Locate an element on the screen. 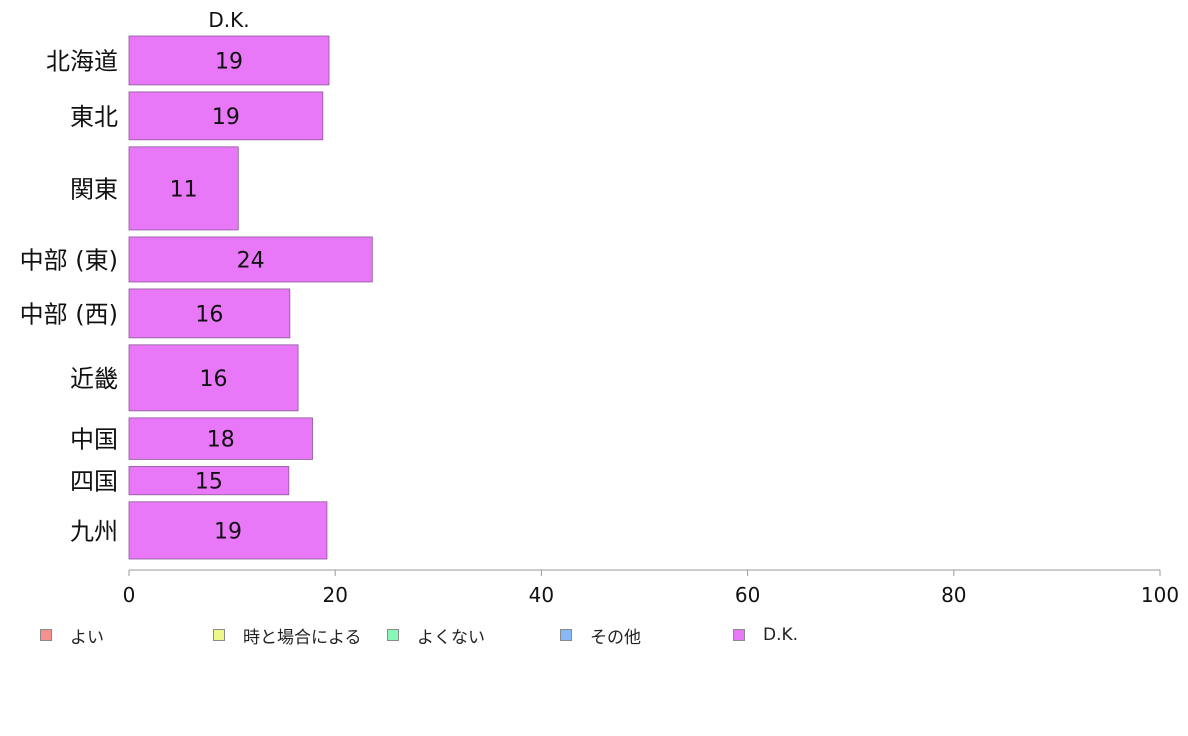 The image size is (1188, 736). legend-item-depends: 時と場合による is located at coordinates (287, 636).